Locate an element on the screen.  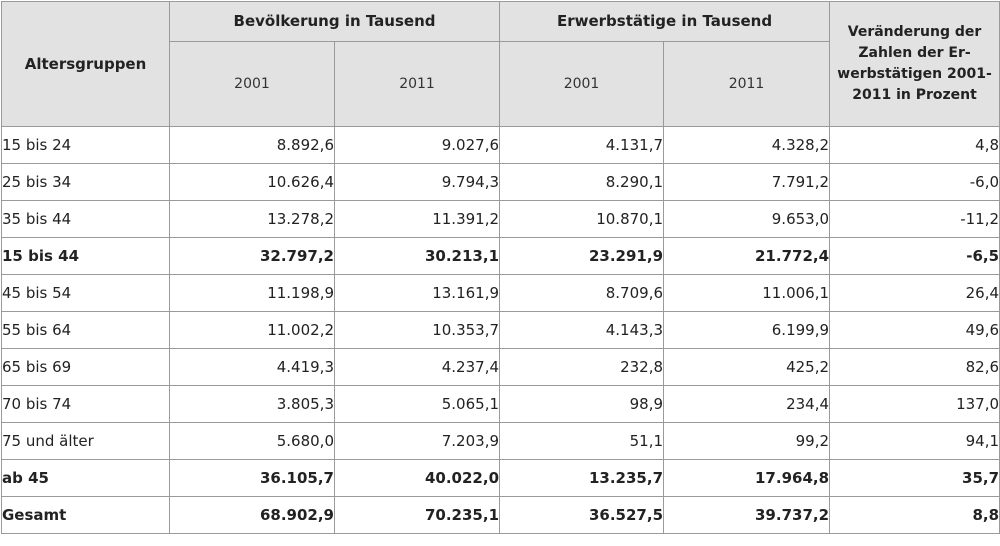
cell-bevoelkerung-2001: 32.797,2 is located at coordinates (252, 256).